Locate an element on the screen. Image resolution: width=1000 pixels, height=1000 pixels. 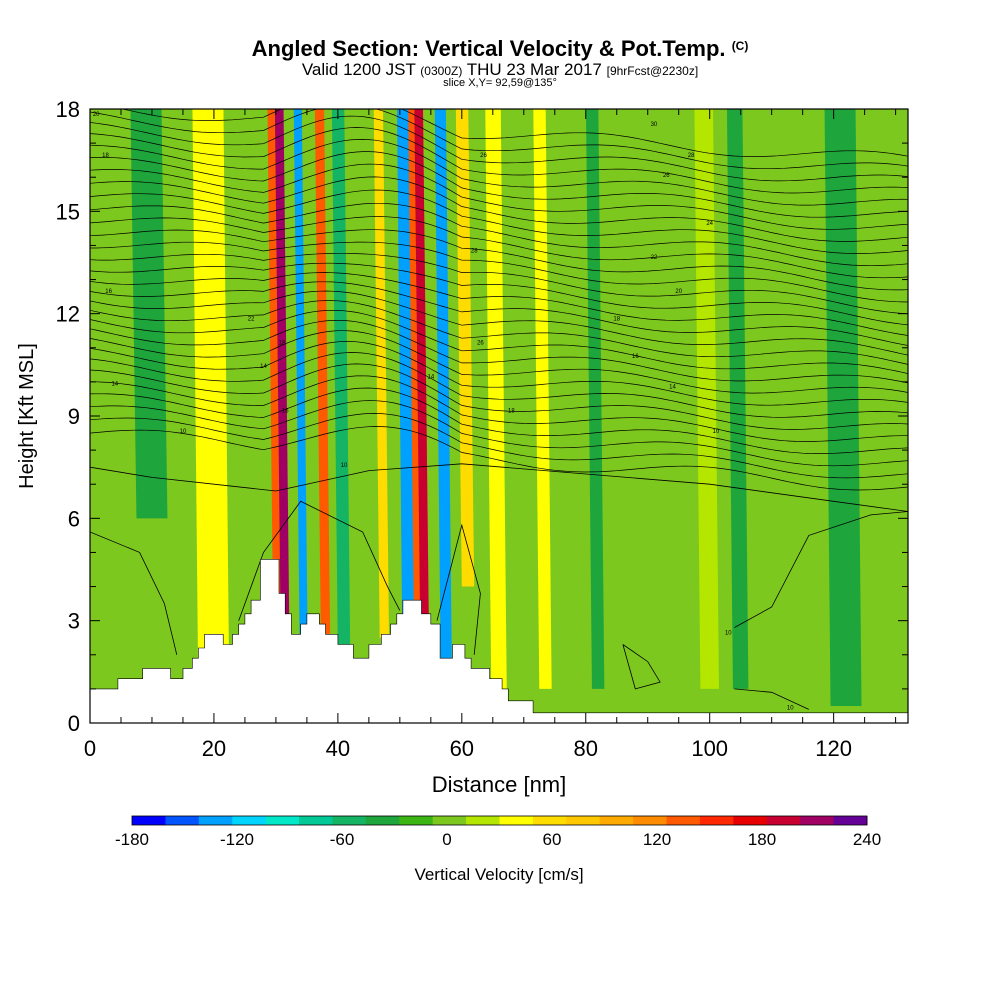
y-tick-label: 3 is located at coordinates (74, 621).